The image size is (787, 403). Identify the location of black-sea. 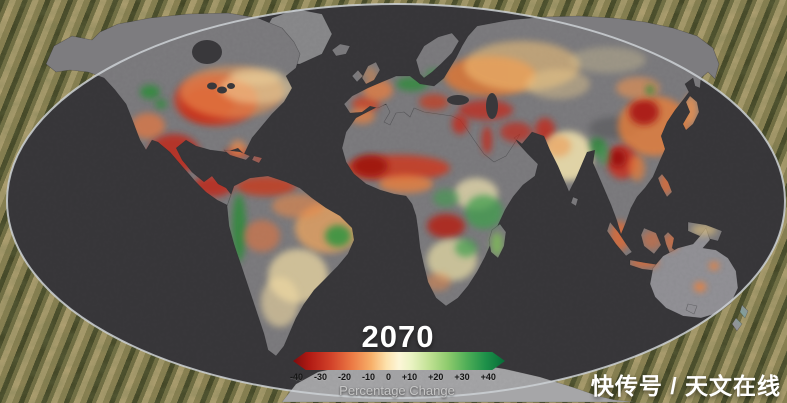
(458, 100).